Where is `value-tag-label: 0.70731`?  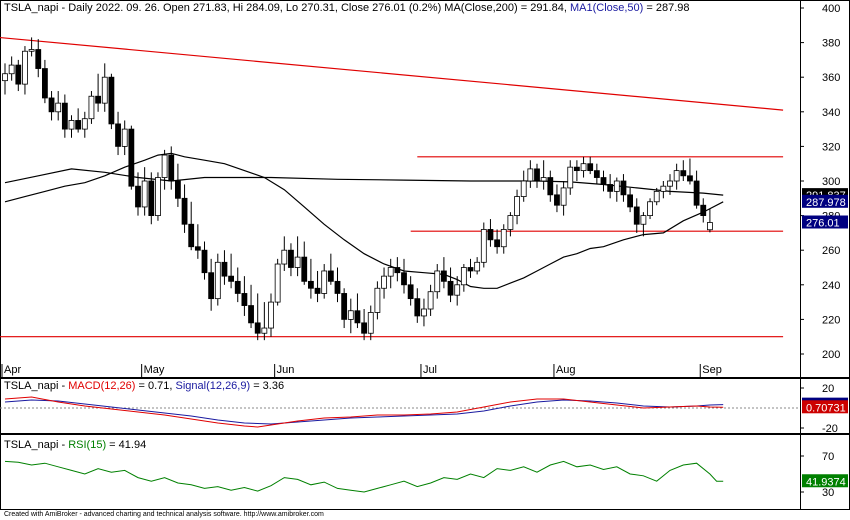
value-tag-label: 0.70731 is located at coordinates (826, 408).